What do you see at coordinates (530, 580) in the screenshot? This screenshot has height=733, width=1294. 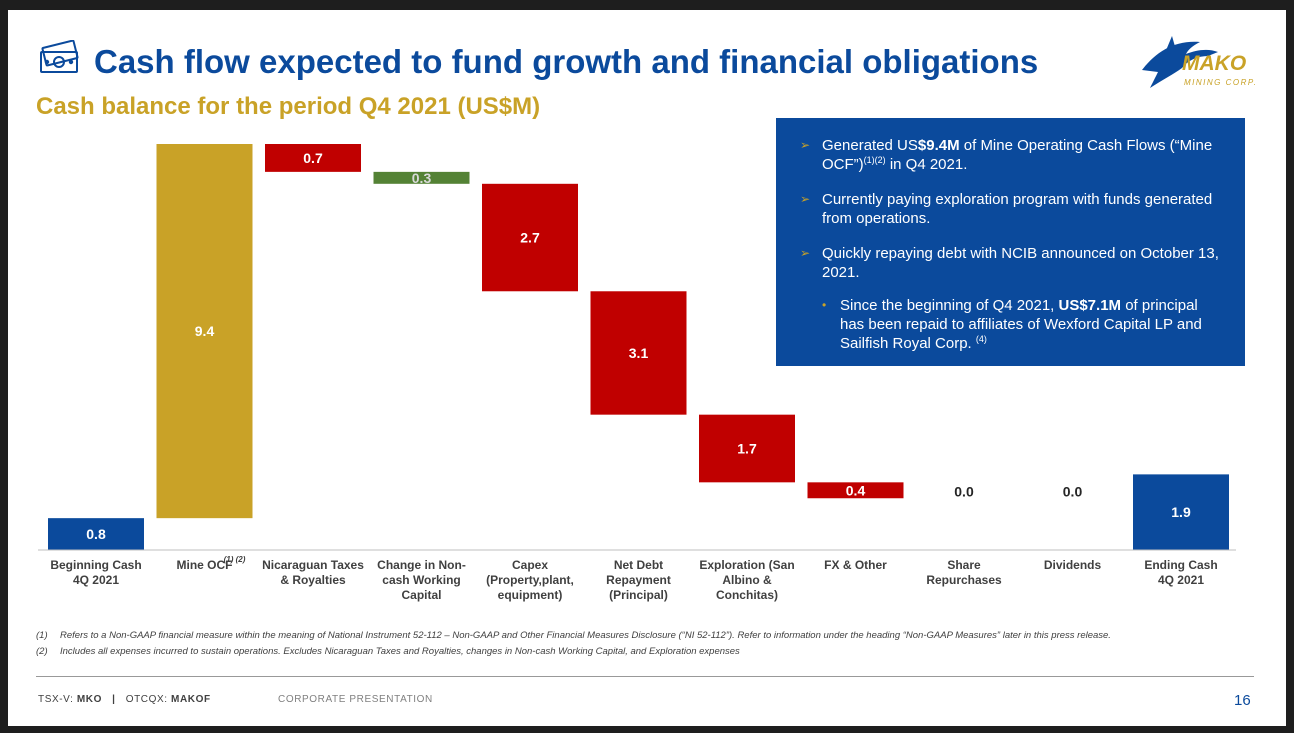 I see `category-label-4: Capex (Property,plant, equipment)` at bounding box center [530, 580].